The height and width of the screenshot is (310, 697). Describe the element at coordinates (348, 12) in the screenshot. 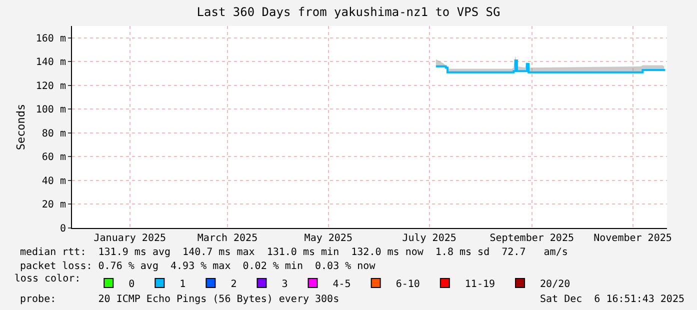

I see `chart-title: Last 360 Days from yakushima-nz1 to VPS SG` at that location.